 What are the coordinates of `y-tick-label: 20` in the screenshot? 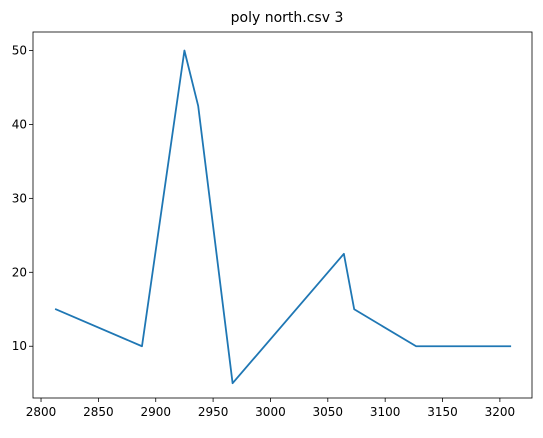 It's located at (19, 272).